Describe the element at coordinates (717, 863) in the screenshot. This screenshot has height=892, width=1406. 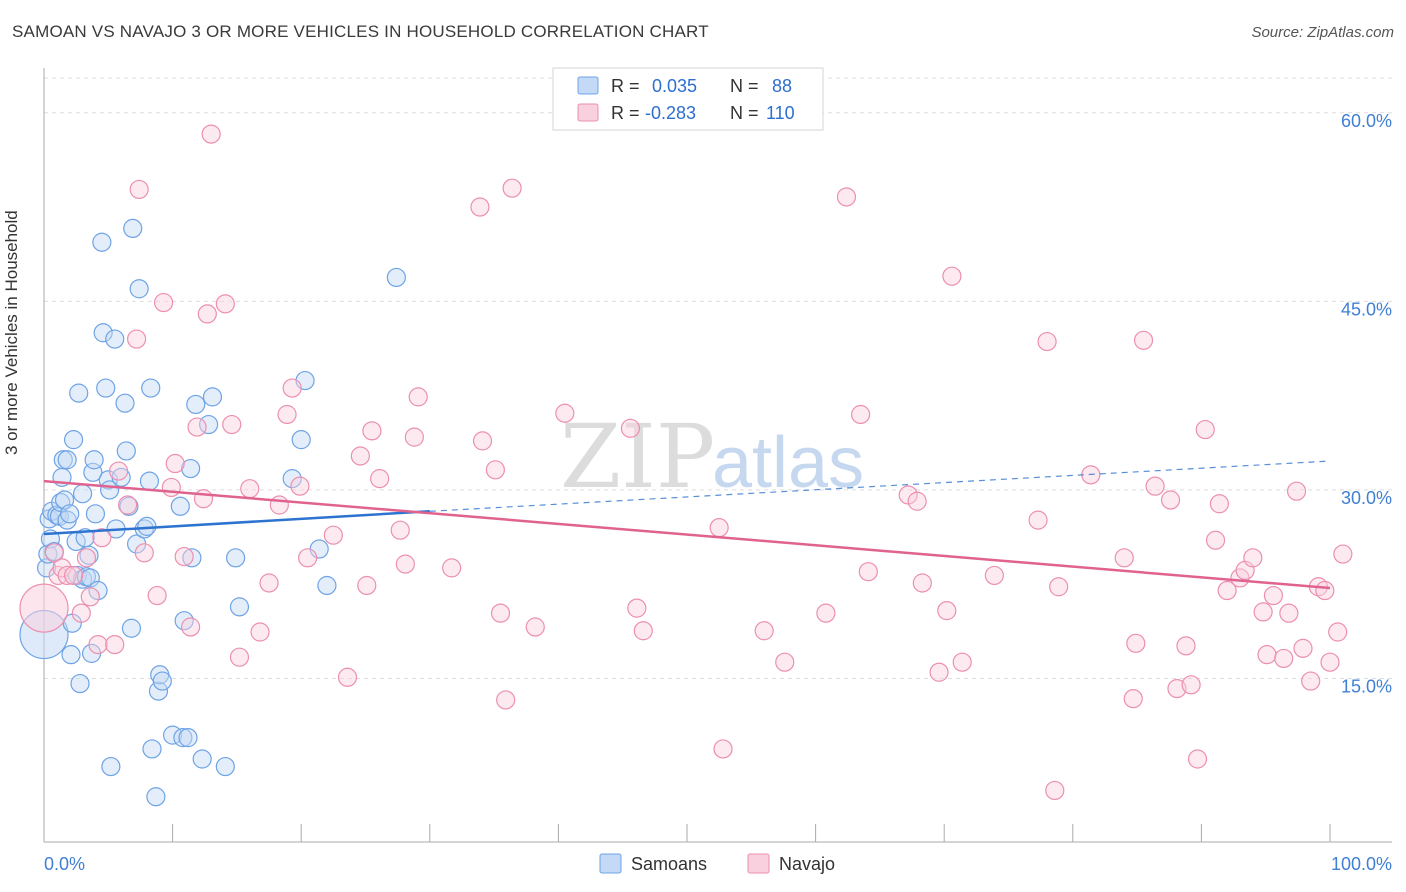
I see `series-legend: Samoans Navajo` at that location.